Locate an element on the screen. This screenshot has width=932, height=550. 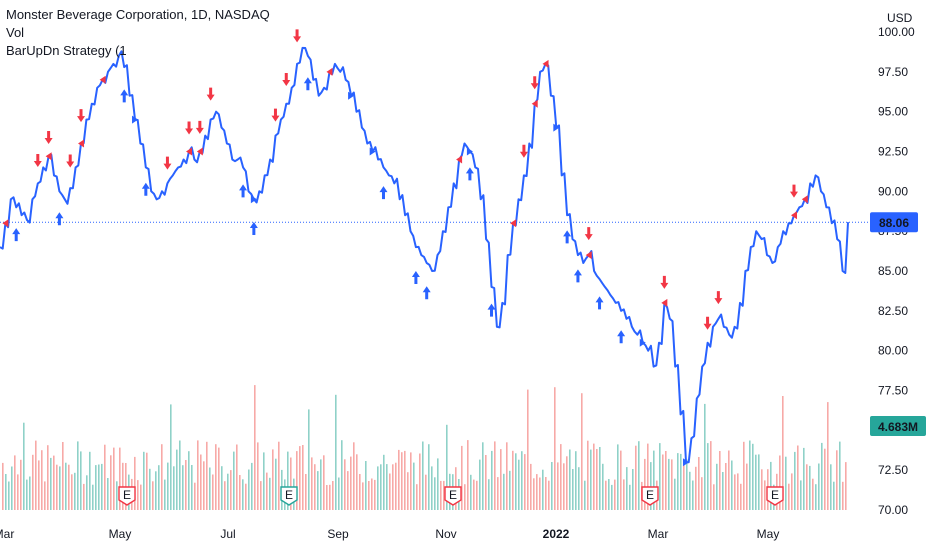
price-tick-label: 90.00 is located at coordinates (893, 191).